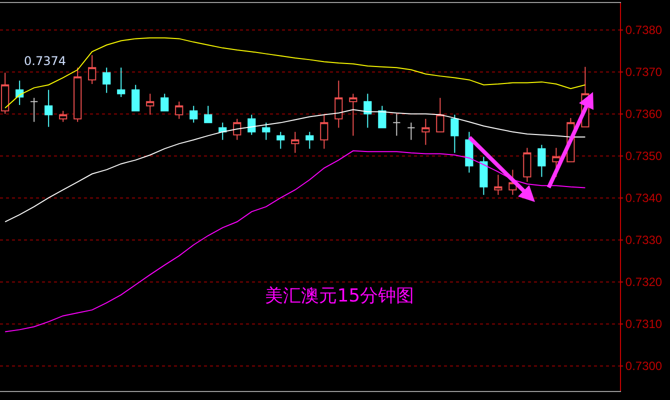 The width and height of the screenshot is (670, 400). Describe the element at coordinates (643, 30) in the screenshot. I see `y-tick-label: 0.7380` at that location.